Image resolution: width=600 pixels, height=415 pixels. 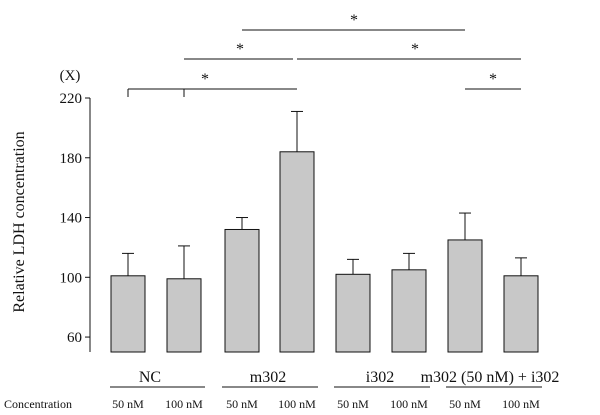 What do you see at coordinates (150, 377) in the screenshot?
I see `group-label: NC` at bounding box center [150, 377].